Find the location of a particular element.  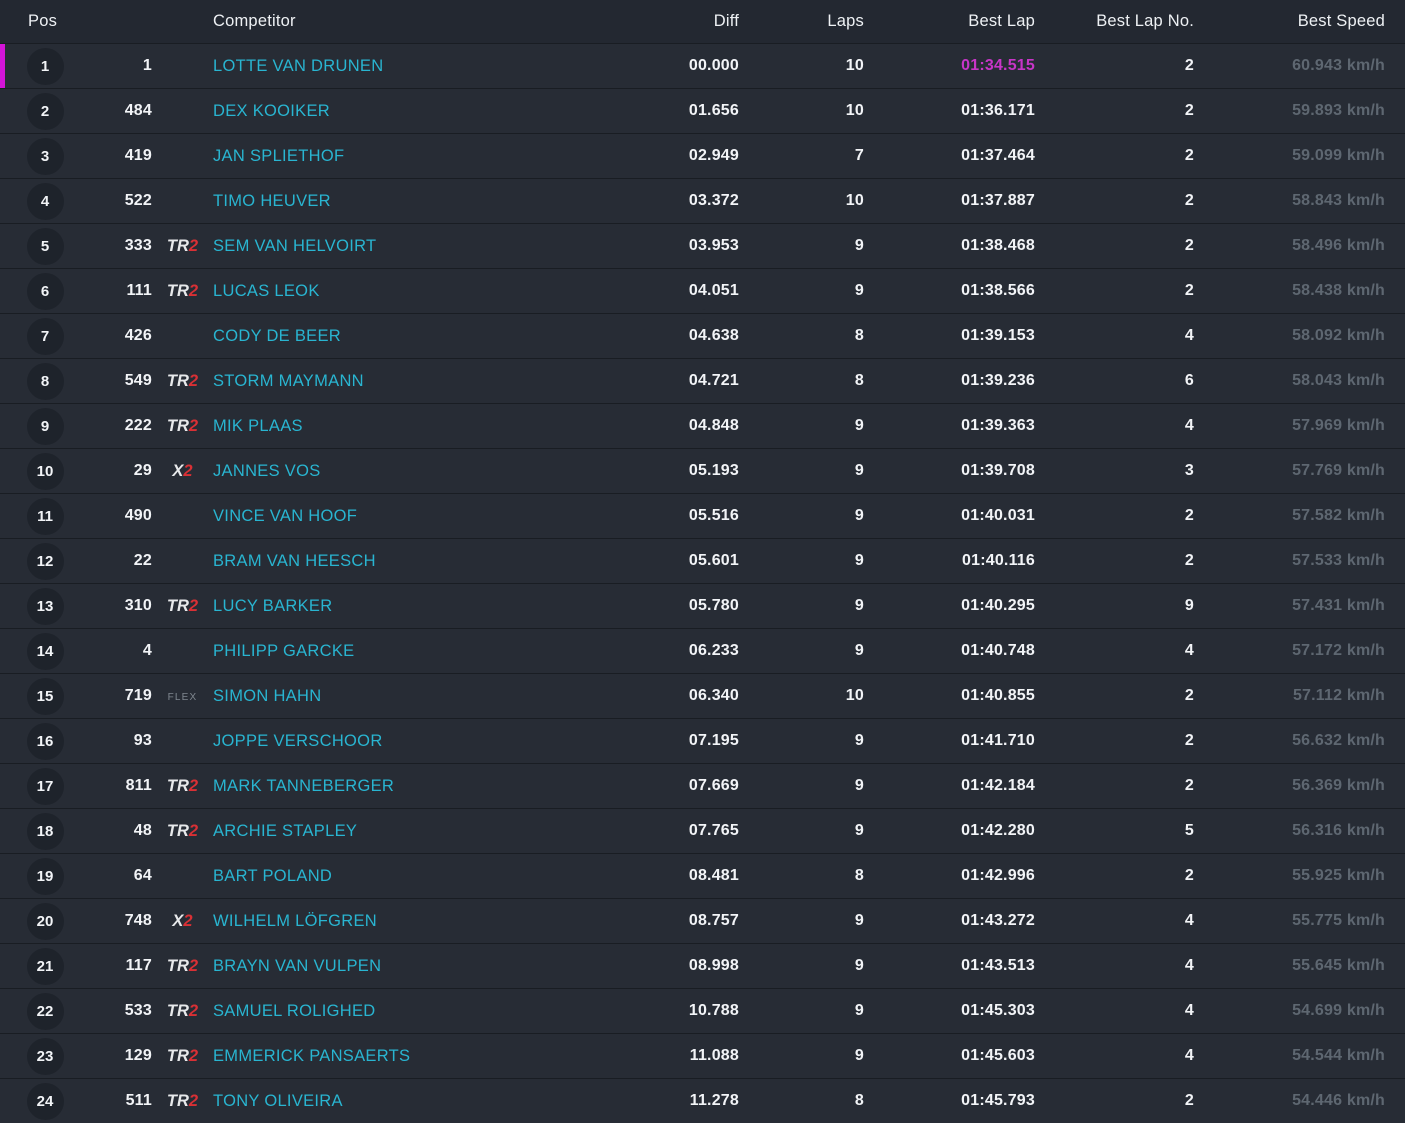

competitor-name: EMMERICK PANSAERTS is located at coordinates (312, 1055).